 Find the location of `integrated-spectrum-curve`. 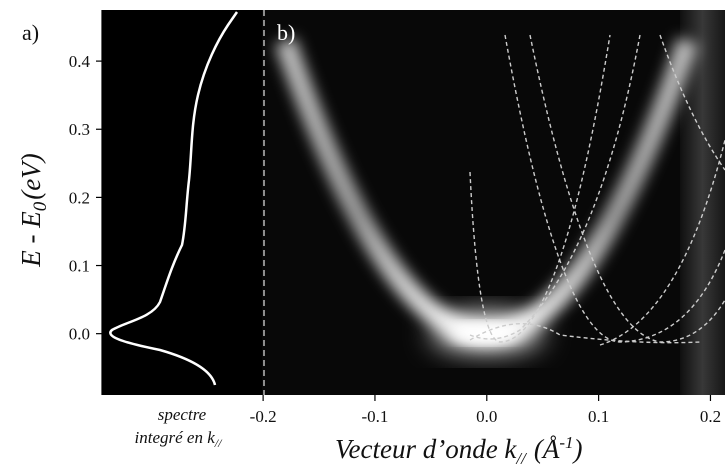

integrated-spectrum-curve is located at coordinates (174, 198).